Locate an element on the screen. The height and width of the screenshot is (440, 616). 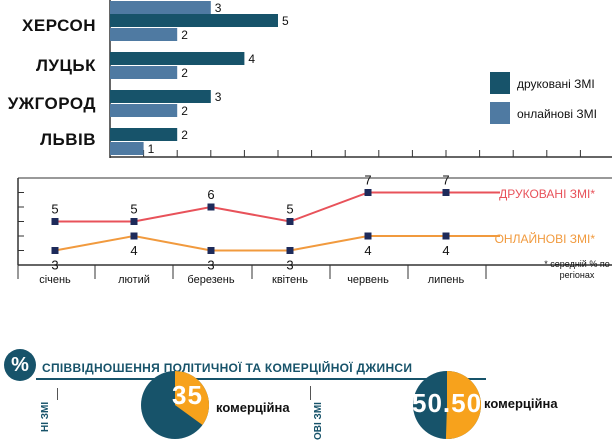
series-label-online: ОНЛАЙНОВІ ЗМІ* is located at coordinates (544, 239).